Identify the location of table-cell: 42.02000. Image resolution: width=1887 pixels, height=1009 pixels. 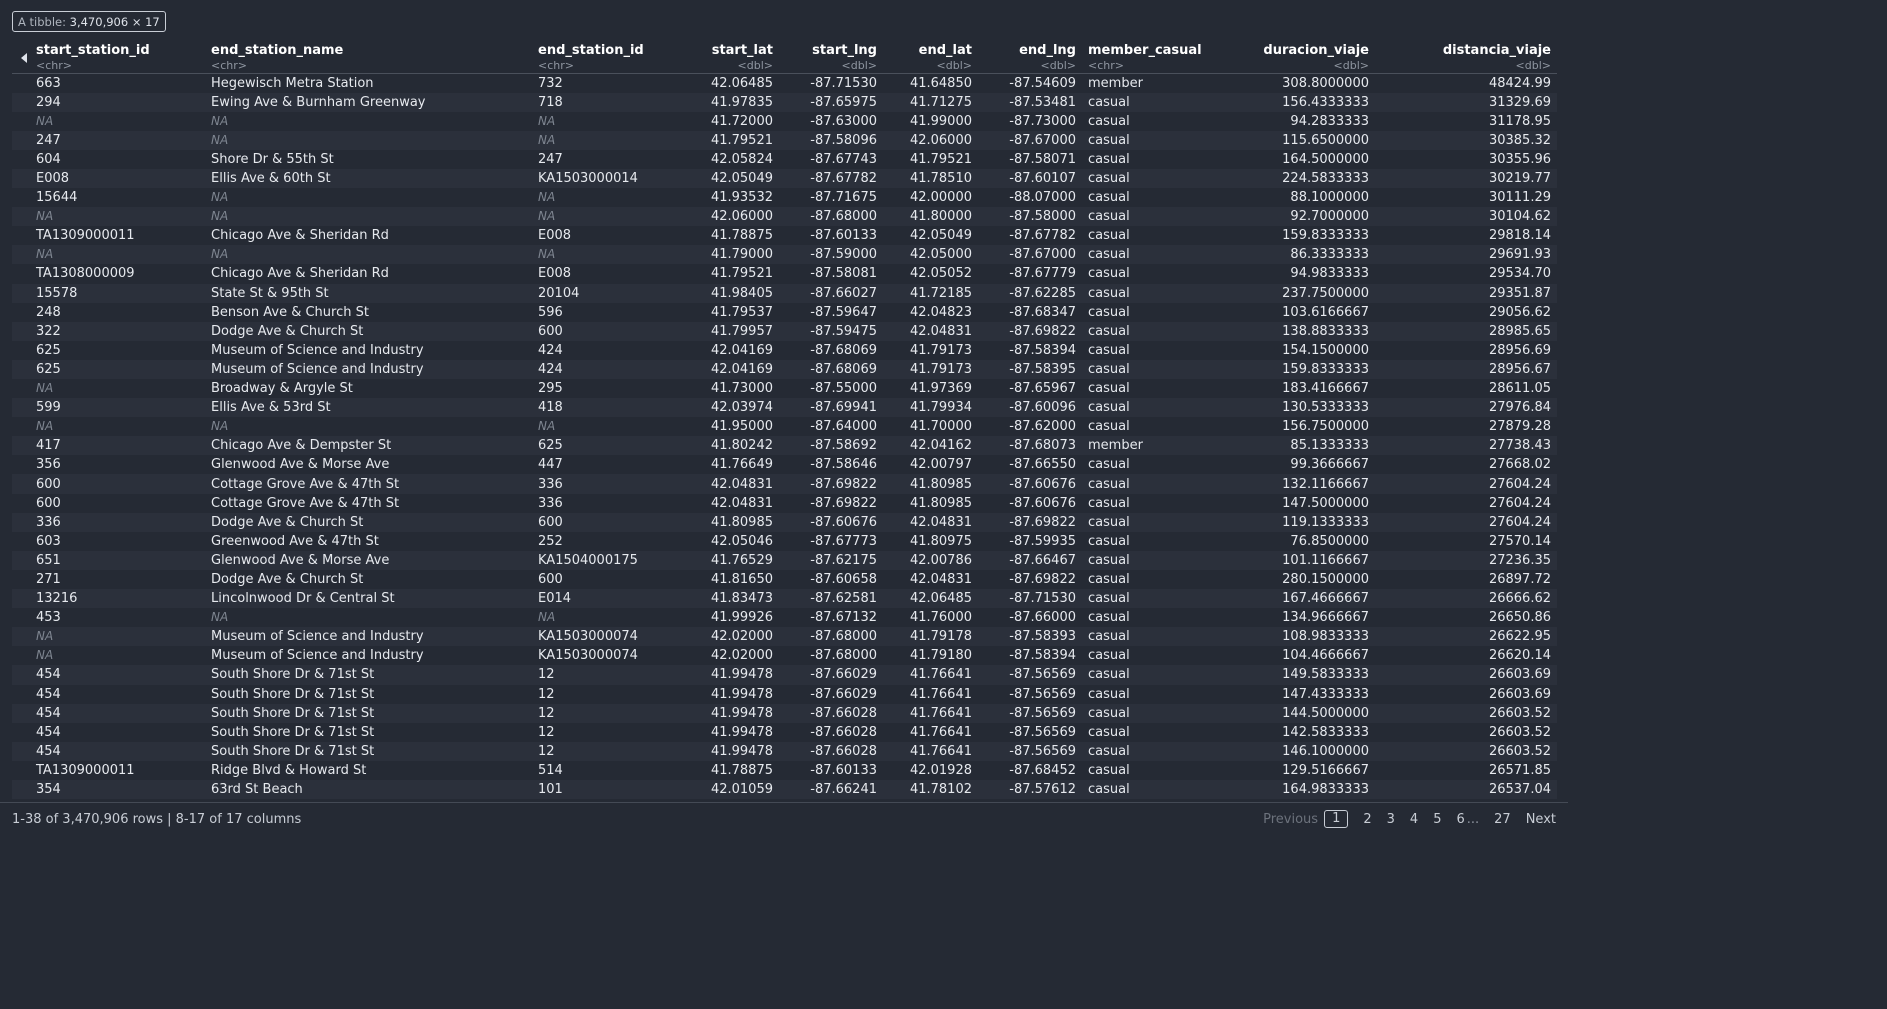
(741, 656).